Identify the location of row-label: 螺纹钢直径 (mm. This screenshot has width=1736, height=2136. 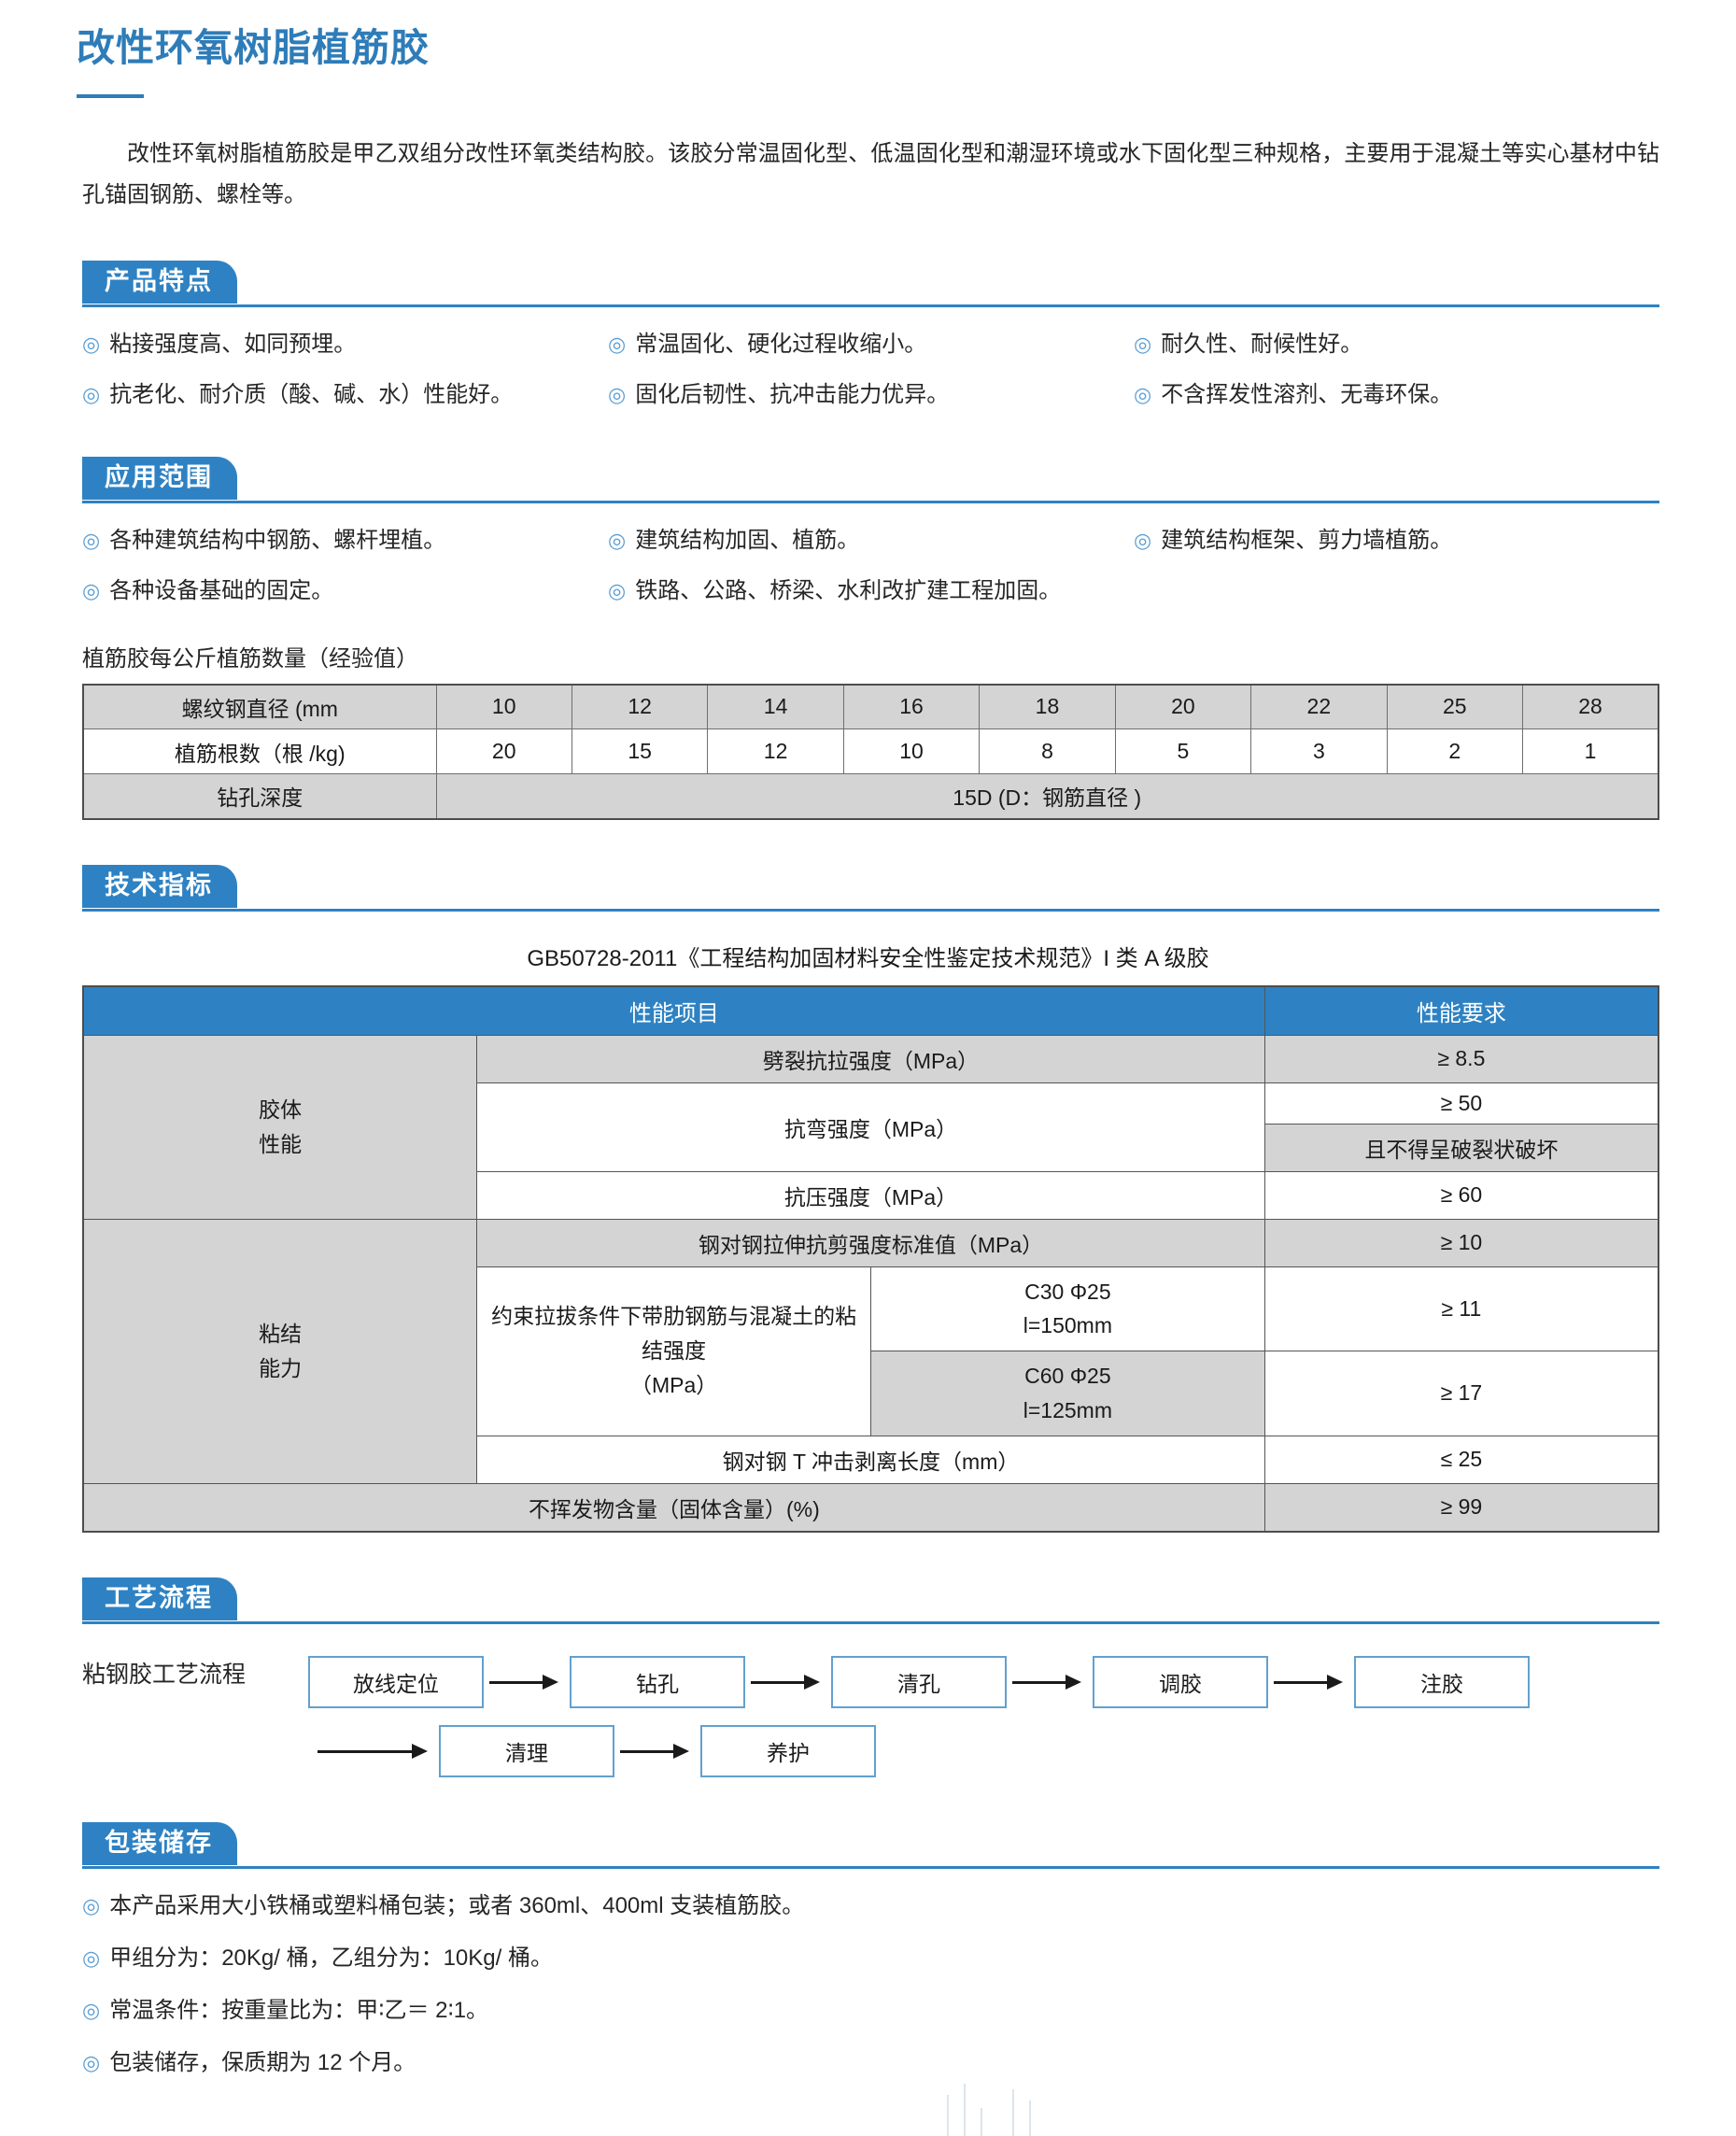
(259, 707).